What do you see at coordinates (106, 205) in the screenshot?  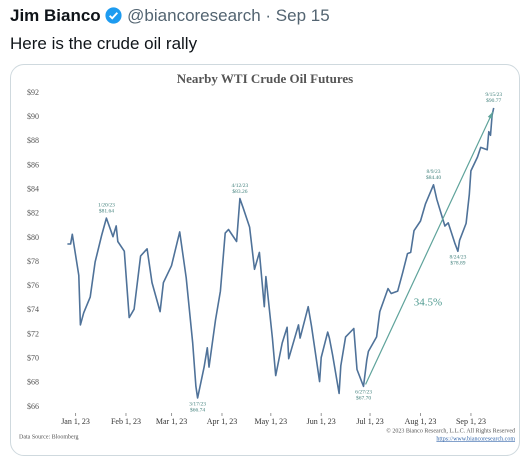 I see `annotation-date: 1/20/23` at bounding box center [106, 205].